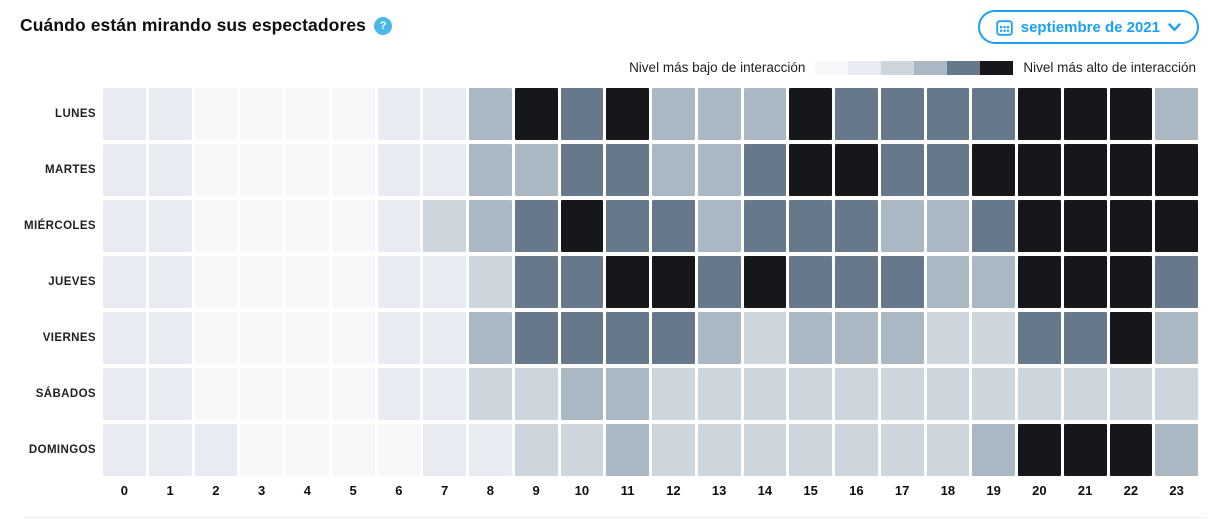 The width and height of the screenshot is (1229, 524). I want to click on day-label-jueves: JUEVES, so click(72, 282).